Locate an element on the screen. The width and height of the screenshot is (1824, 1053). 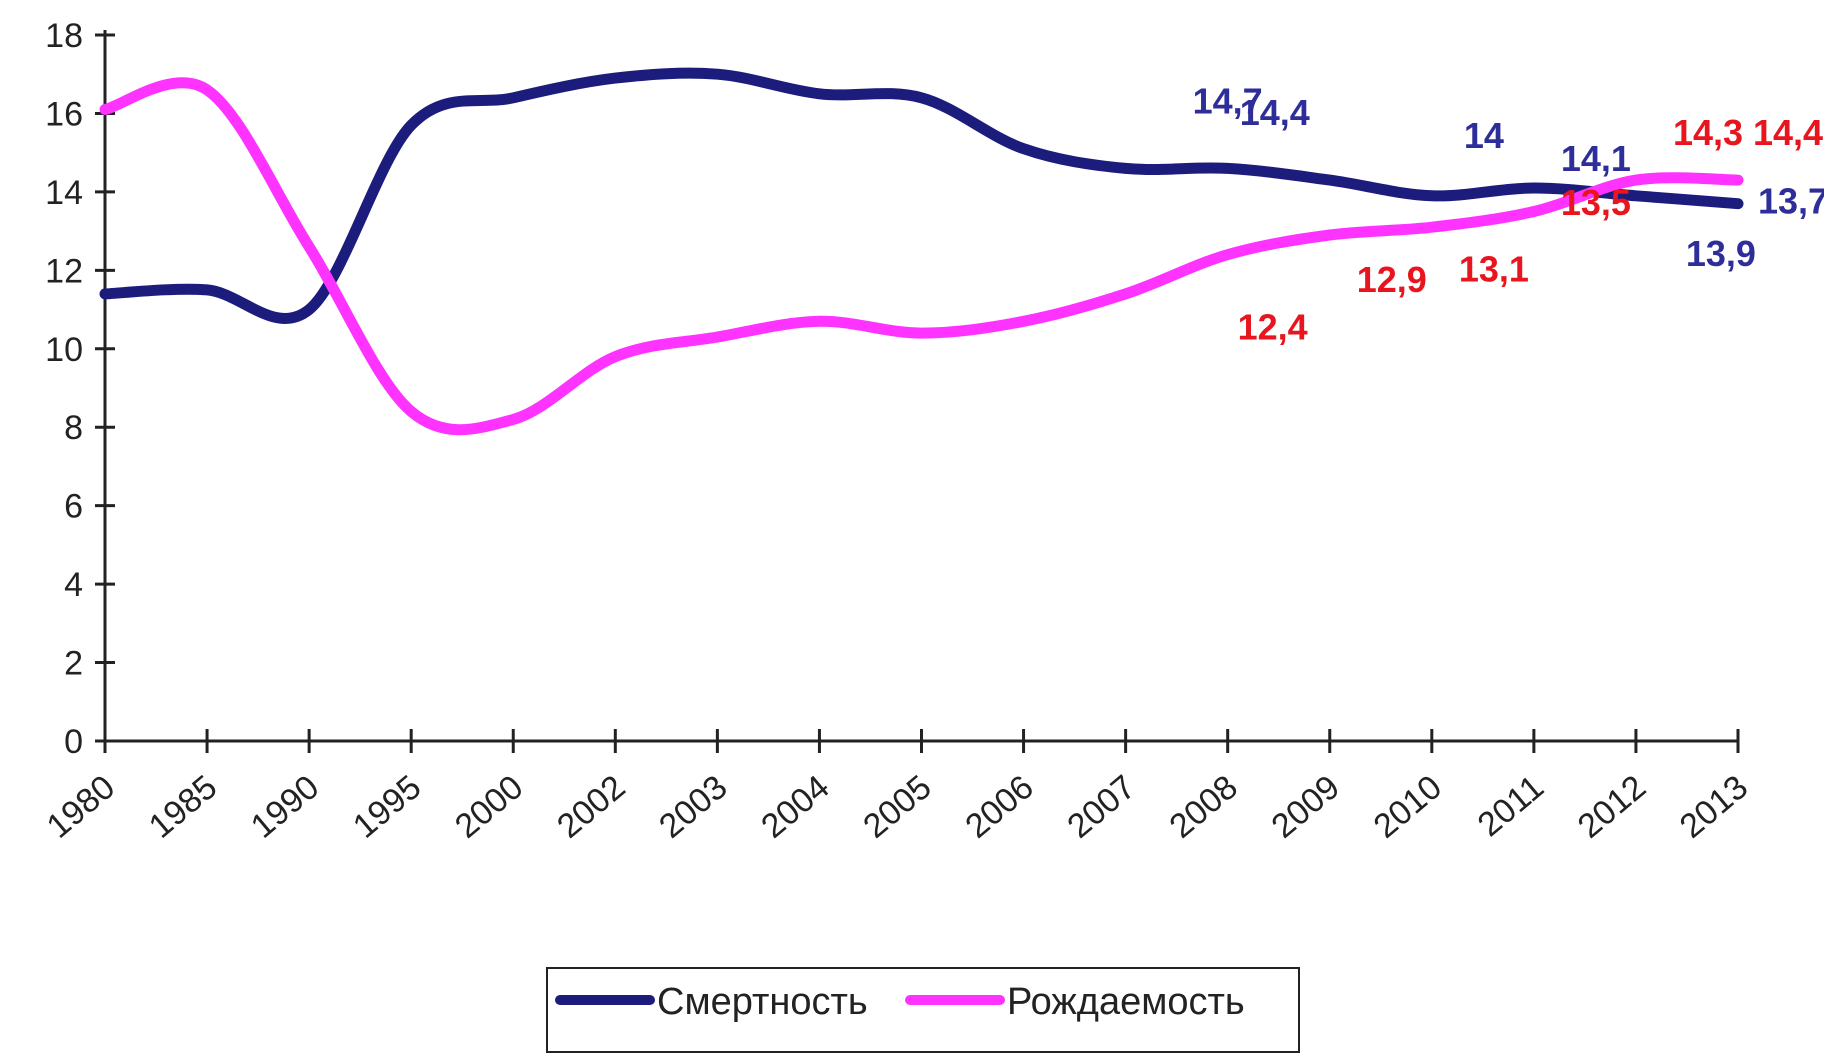
data-label-mortality: 14,4 is located at coordinates (1275, 112).